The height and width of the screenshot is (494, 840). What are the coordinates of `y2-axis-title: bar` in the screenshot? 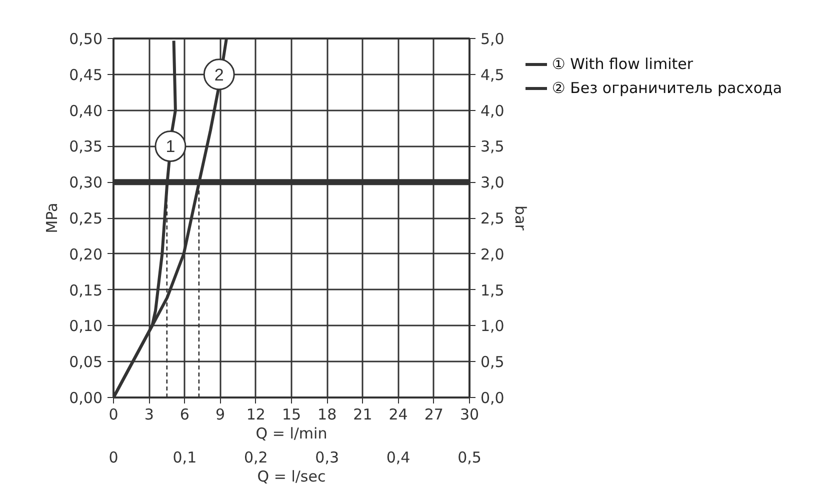 It's located at (520, 219).